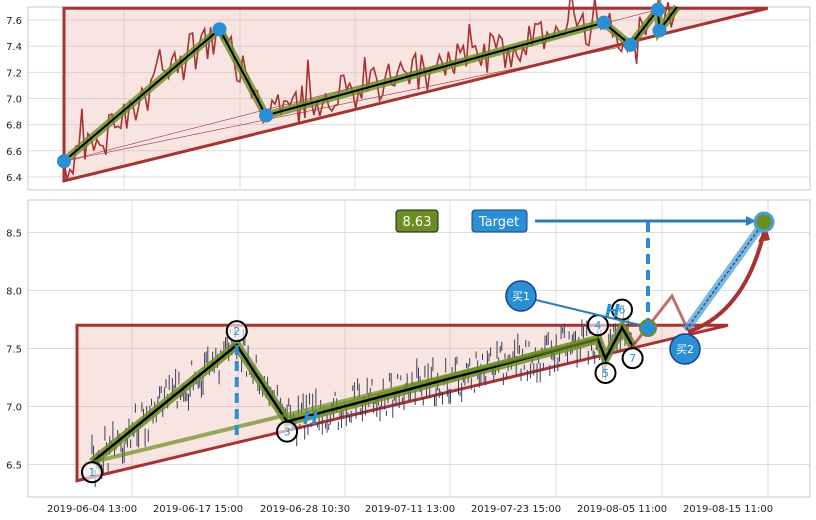  Describe the element at coordinates (14, 47) in the screenshot. I see `overview-y-tick-5: 7.4` at that location.